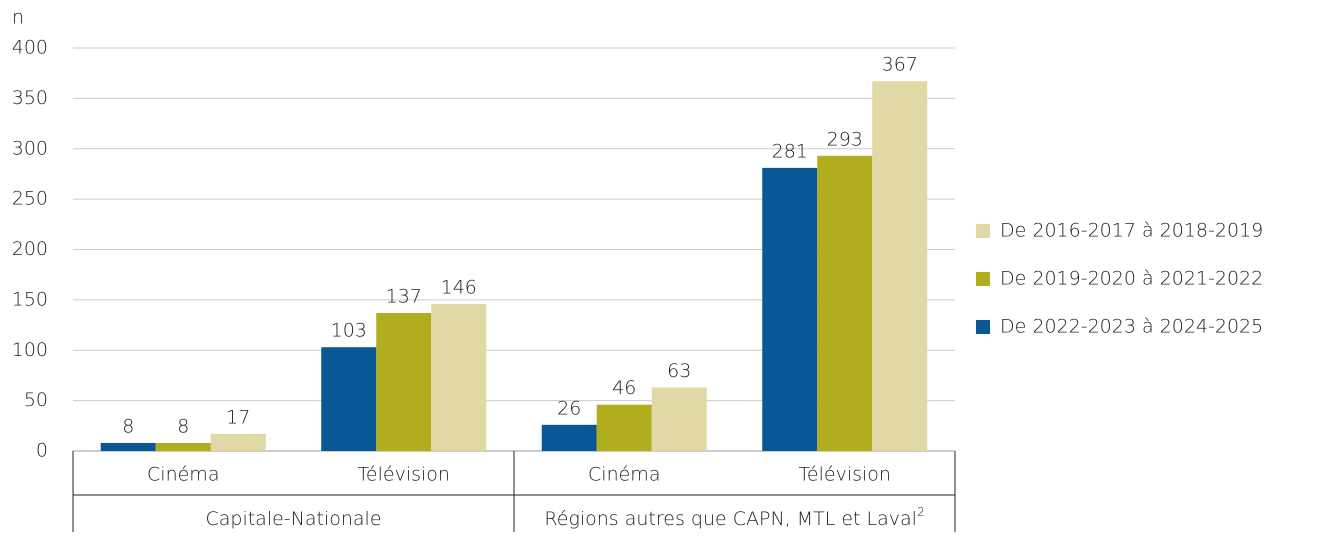  I want to click on group-label-text: Capitale-Nationale, so click(293, 519).